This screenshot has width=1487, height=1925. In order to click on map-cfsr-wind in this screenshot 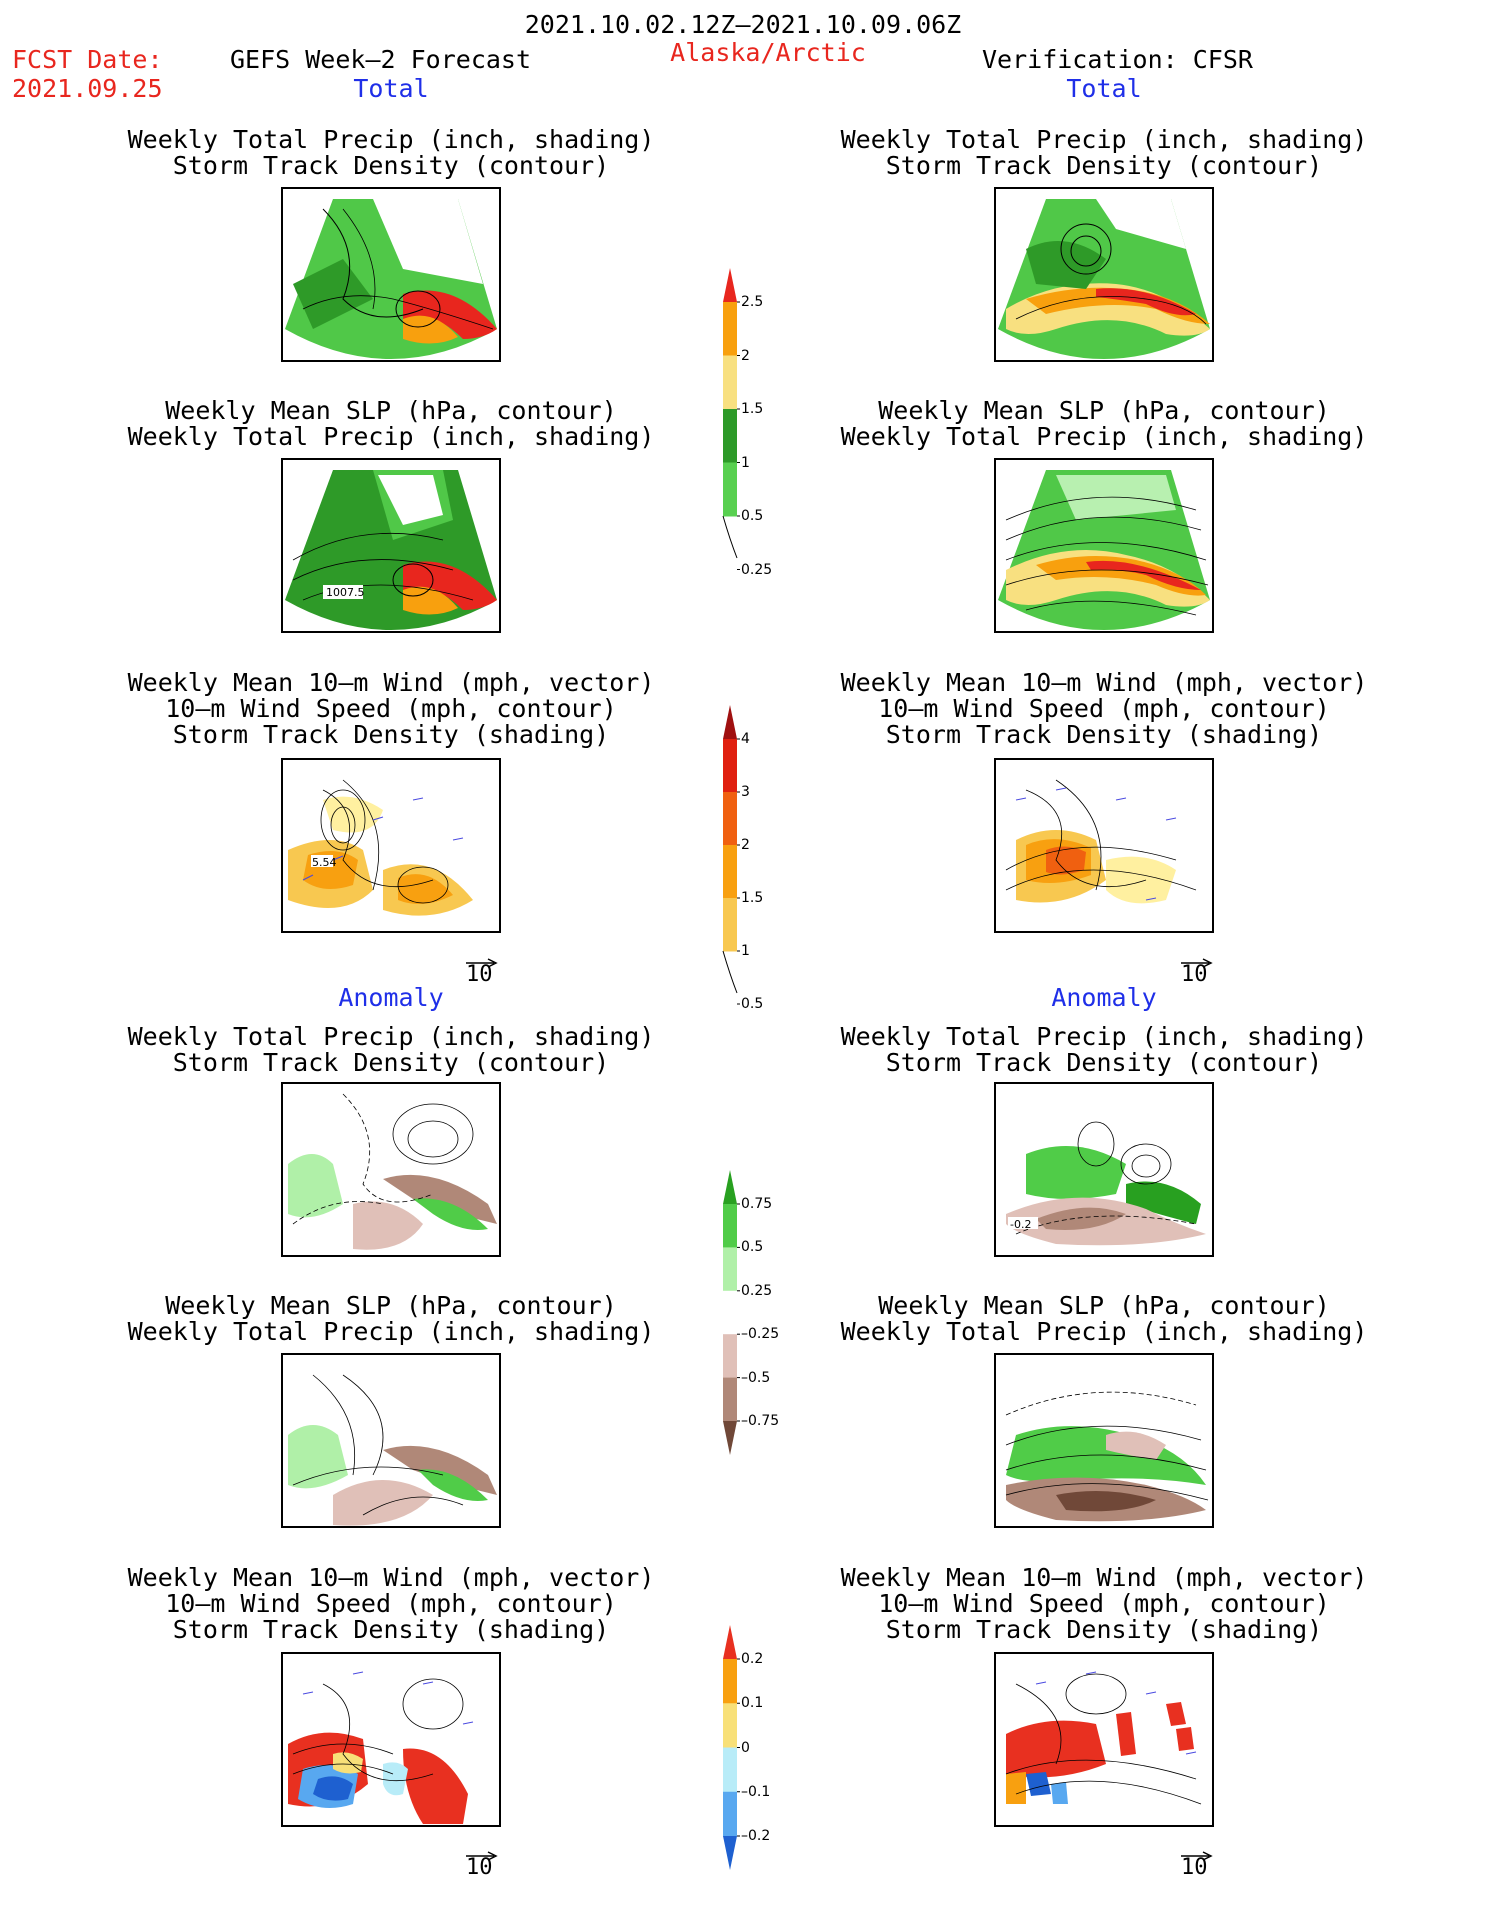, I will do `click(1104, 845)`.